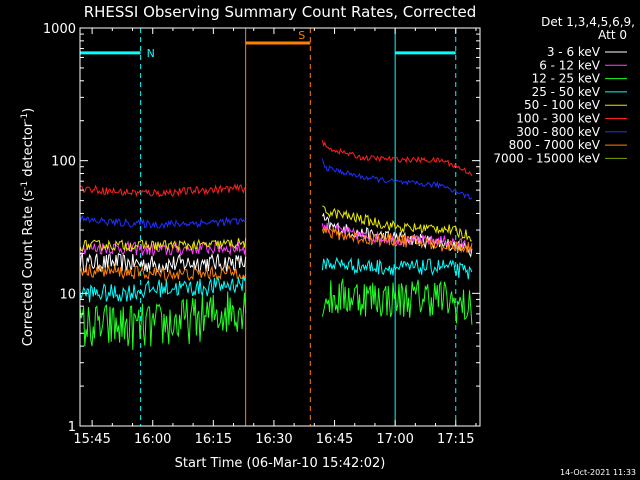 Image resolution: width=640 pixels, height=480 pixels. What do you see at coordinates (546, 158) in the screenshot?
I see `legend-label-8: 7000 - 15000 keV` at bounding box center [546, 158].